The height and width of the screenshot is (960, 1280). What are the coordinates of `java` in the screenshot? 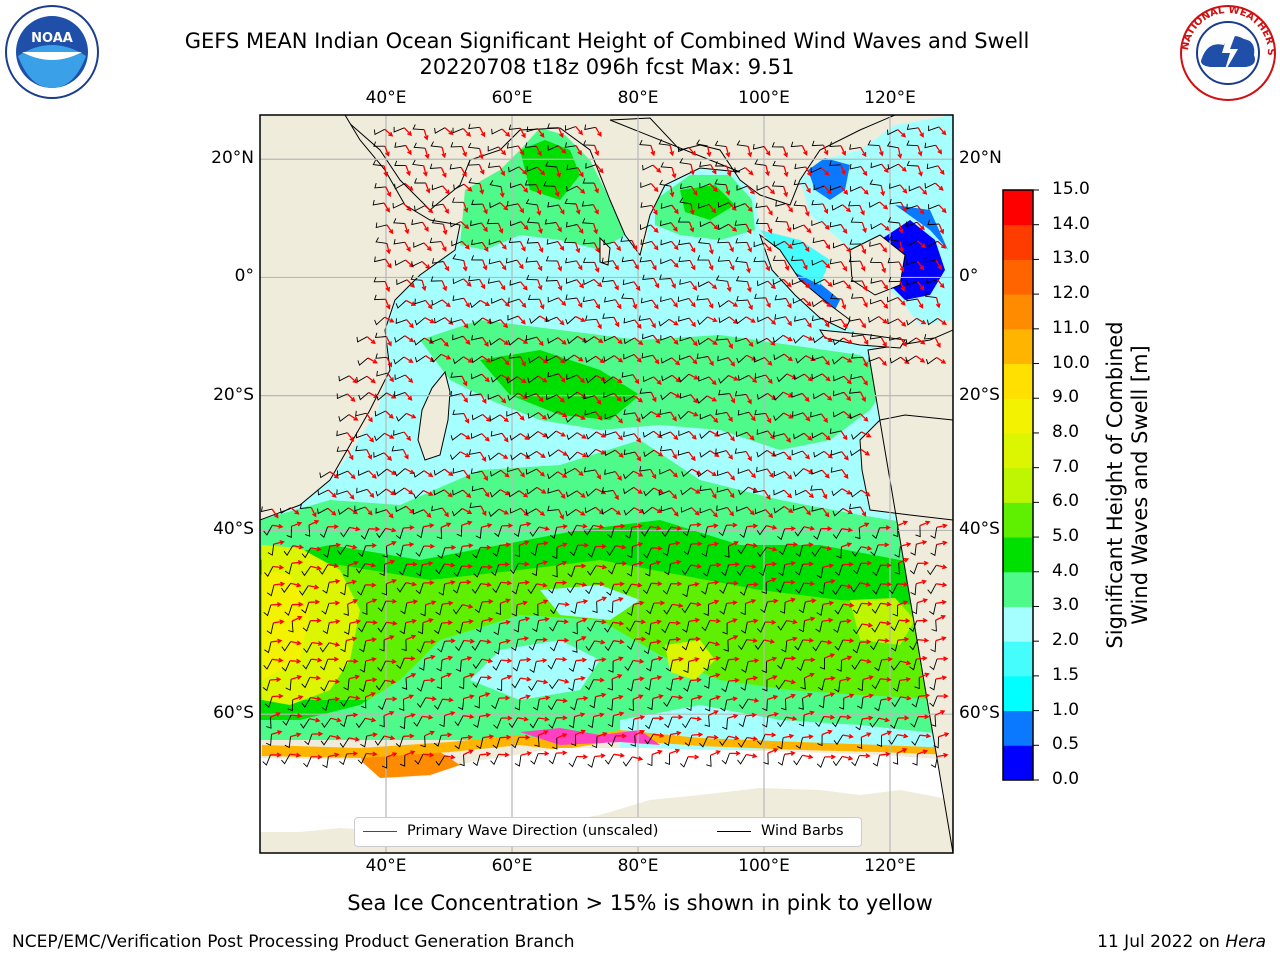 It's located at (862, 339).